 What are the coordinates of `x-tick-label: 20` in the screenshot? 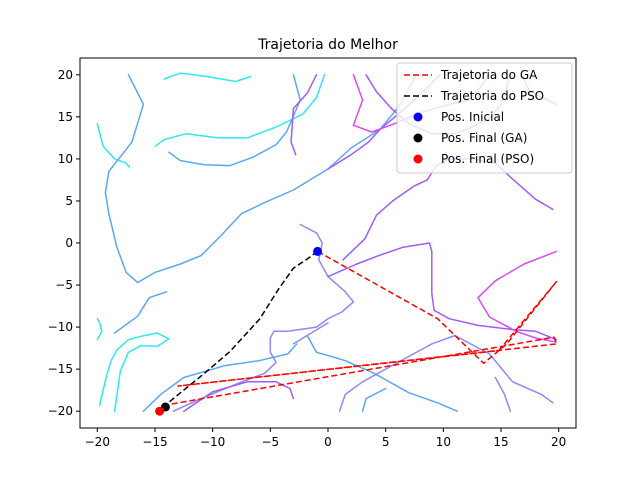 It's located at (558, 442).